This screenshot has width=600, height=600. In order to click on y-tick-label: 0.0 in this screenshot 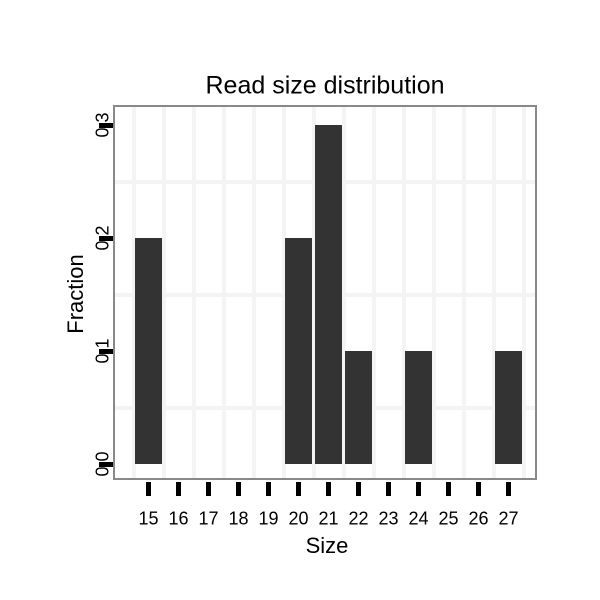, I will do `click(102, 464)`.